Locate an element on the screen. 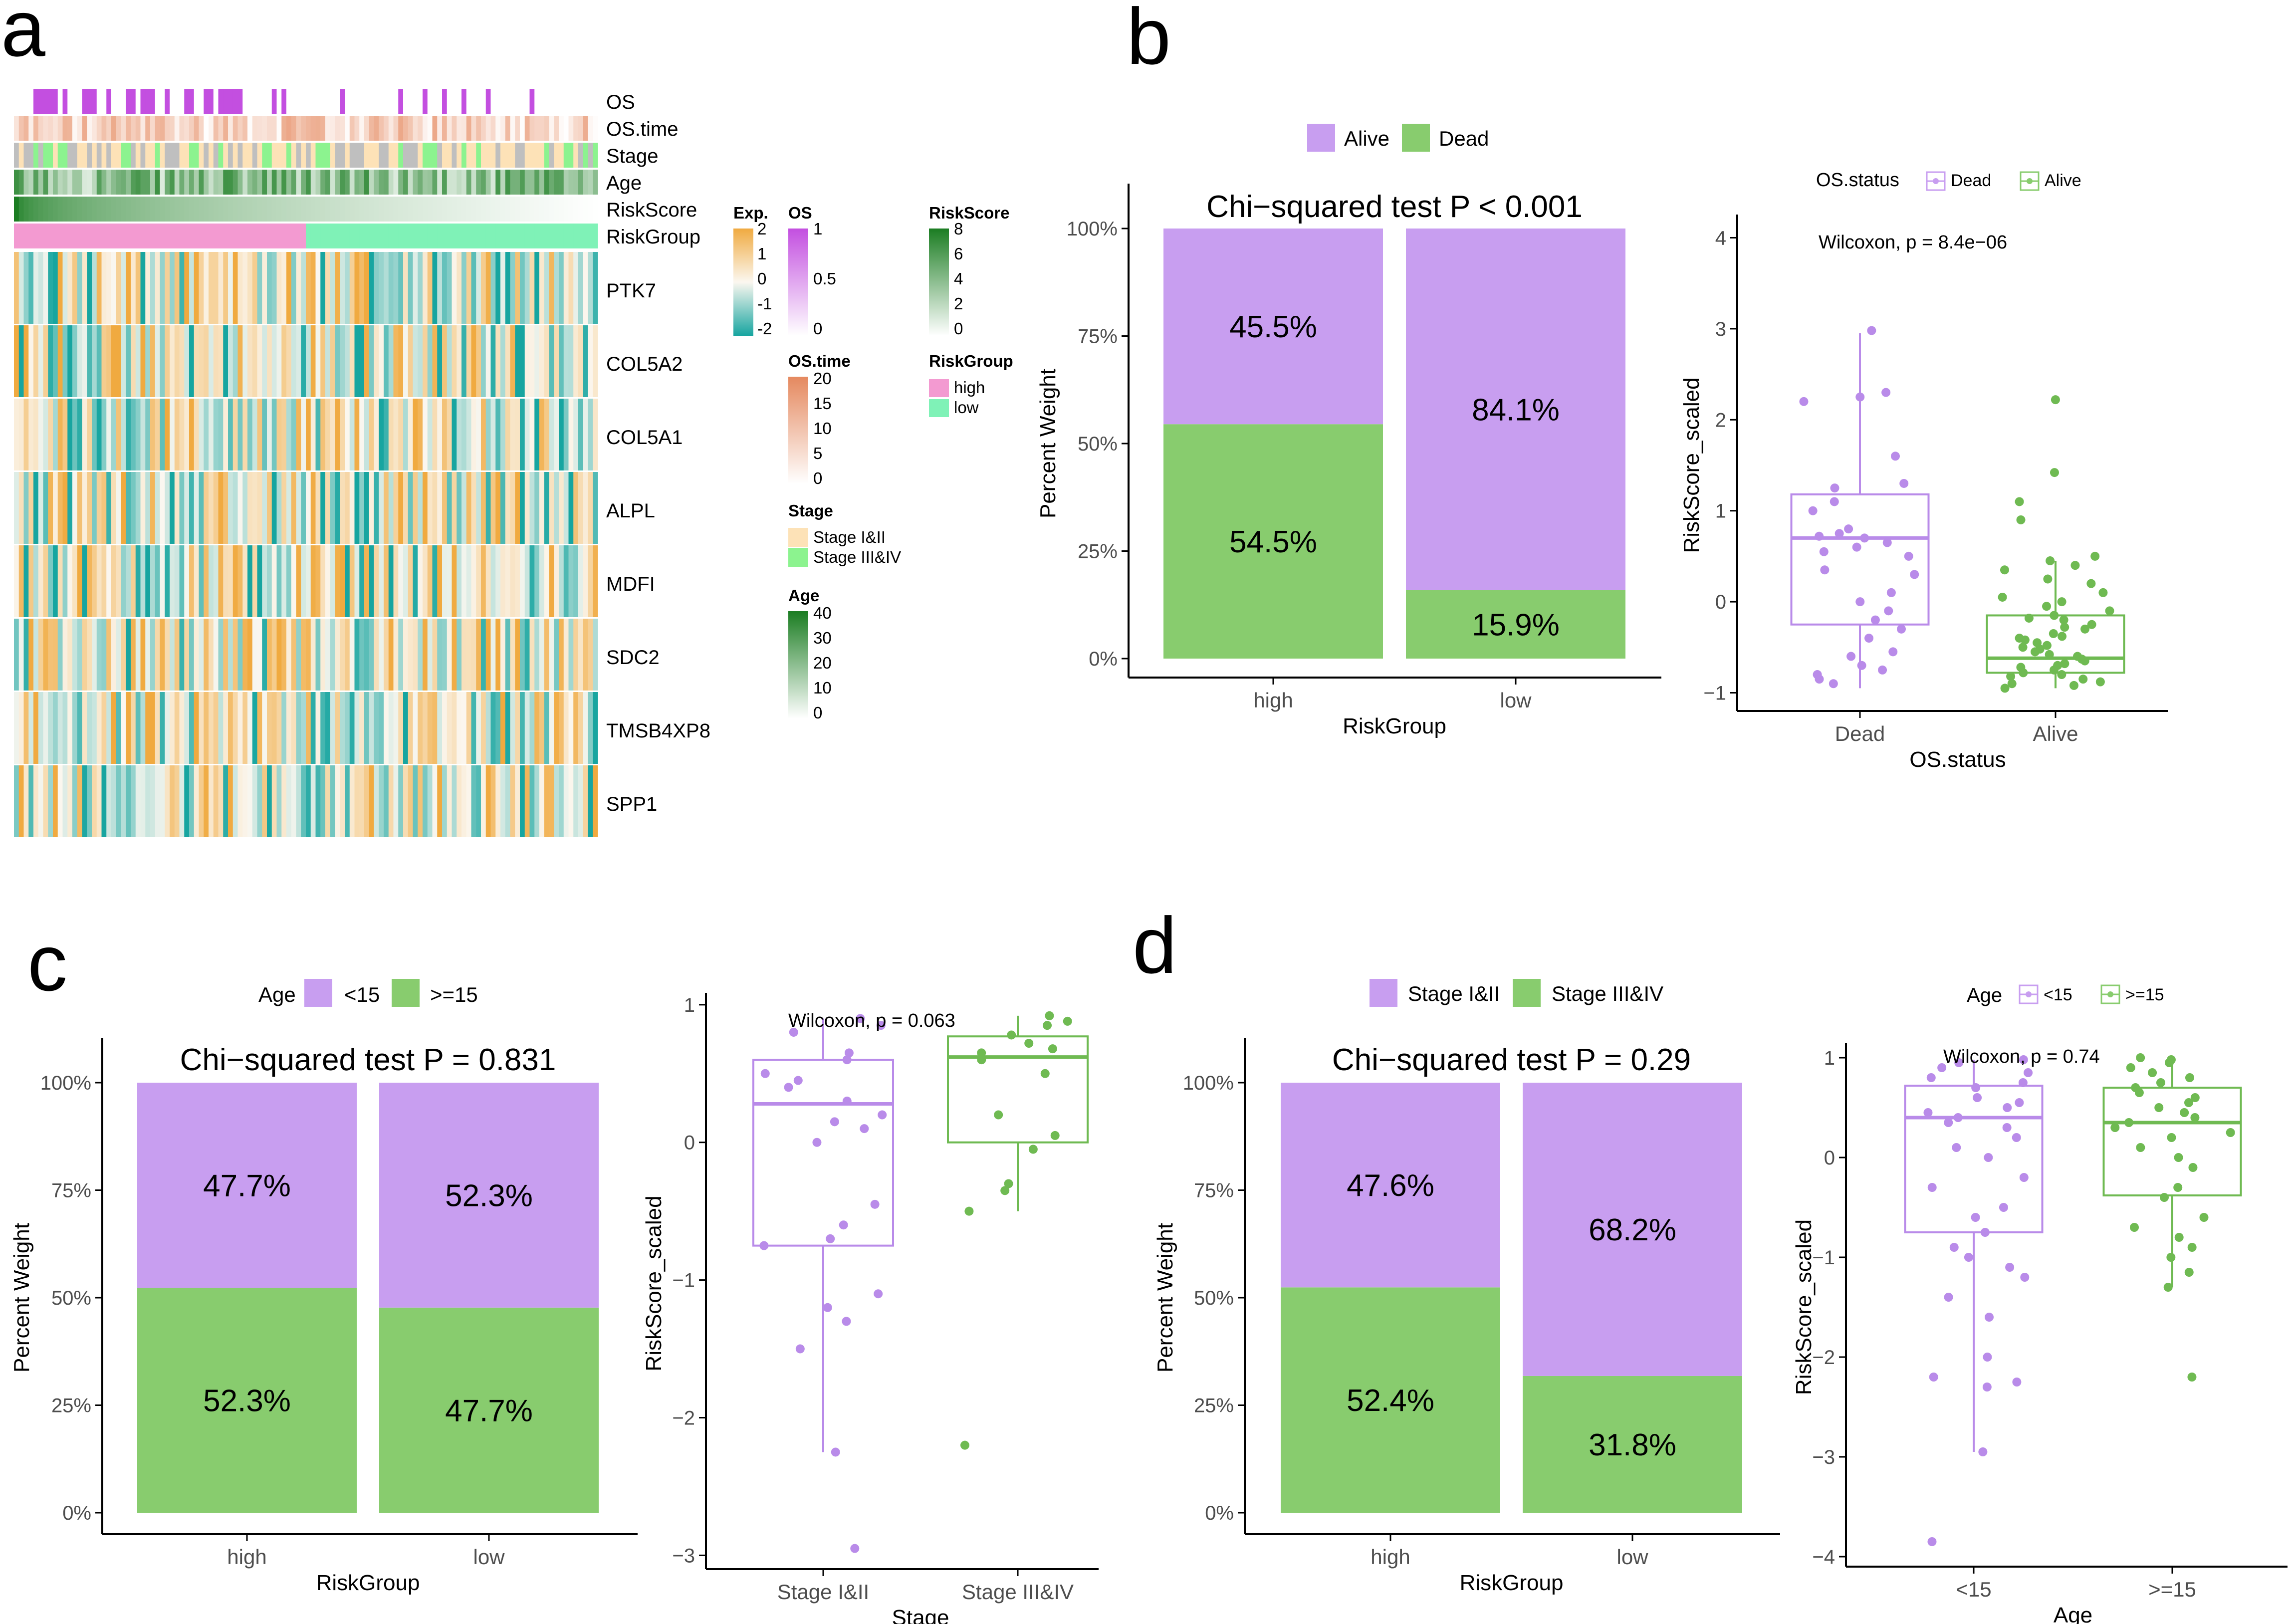  y-axis-title: Percent Weight is located at coordinates (1048, 443).